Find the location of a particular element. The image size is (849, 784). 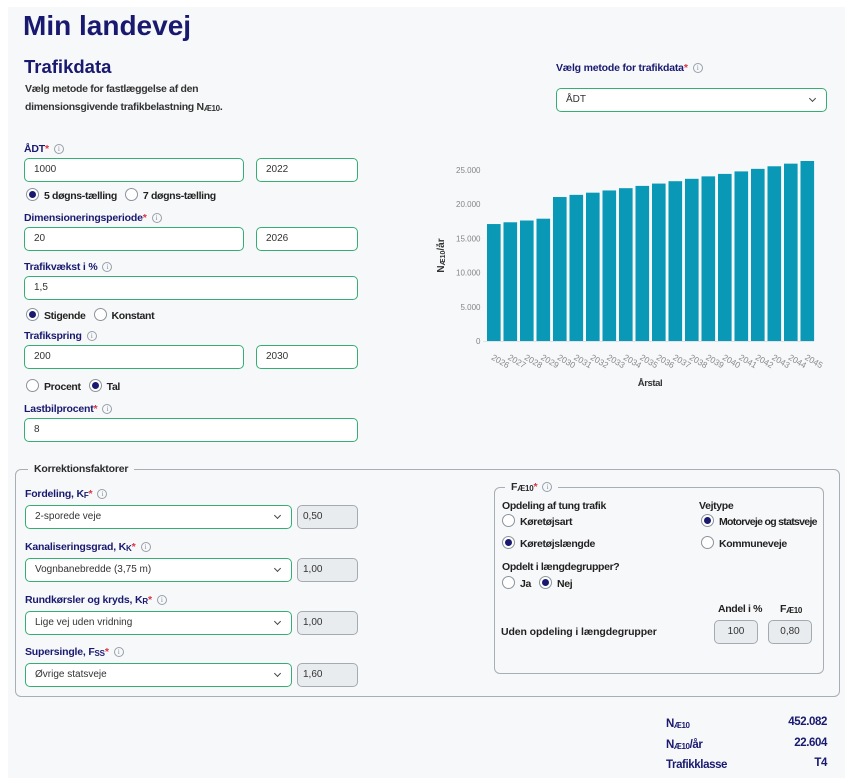

svg-text: 0 is located at coordinates (478, 341).